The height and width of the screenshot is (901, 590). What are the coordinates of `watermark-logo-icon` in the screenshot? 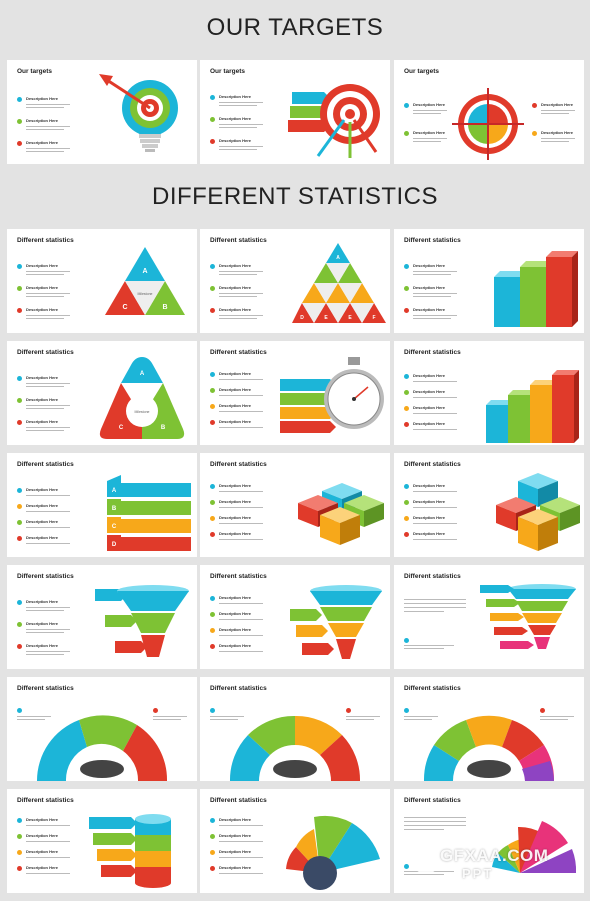 It's located at (426, 860).